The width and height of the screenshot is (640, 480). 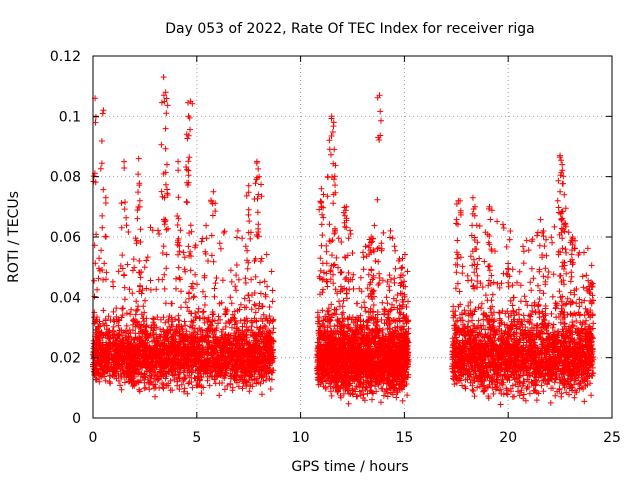 I want to click on y-tick-label: 0, so click(x=76, y=419).